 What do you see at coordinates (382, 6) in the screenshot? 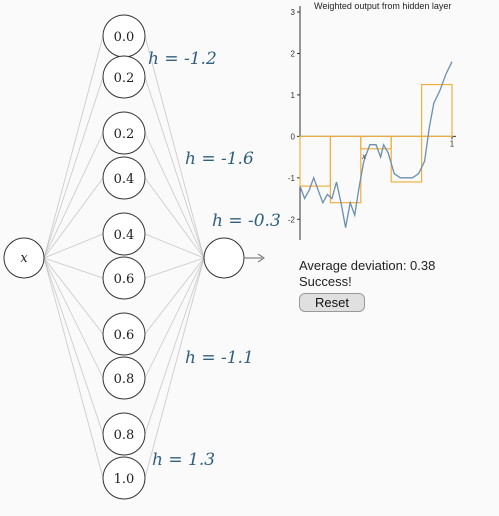
I see `chart-title: Weighted output from hidden layer` at bounding box center [382, 6].